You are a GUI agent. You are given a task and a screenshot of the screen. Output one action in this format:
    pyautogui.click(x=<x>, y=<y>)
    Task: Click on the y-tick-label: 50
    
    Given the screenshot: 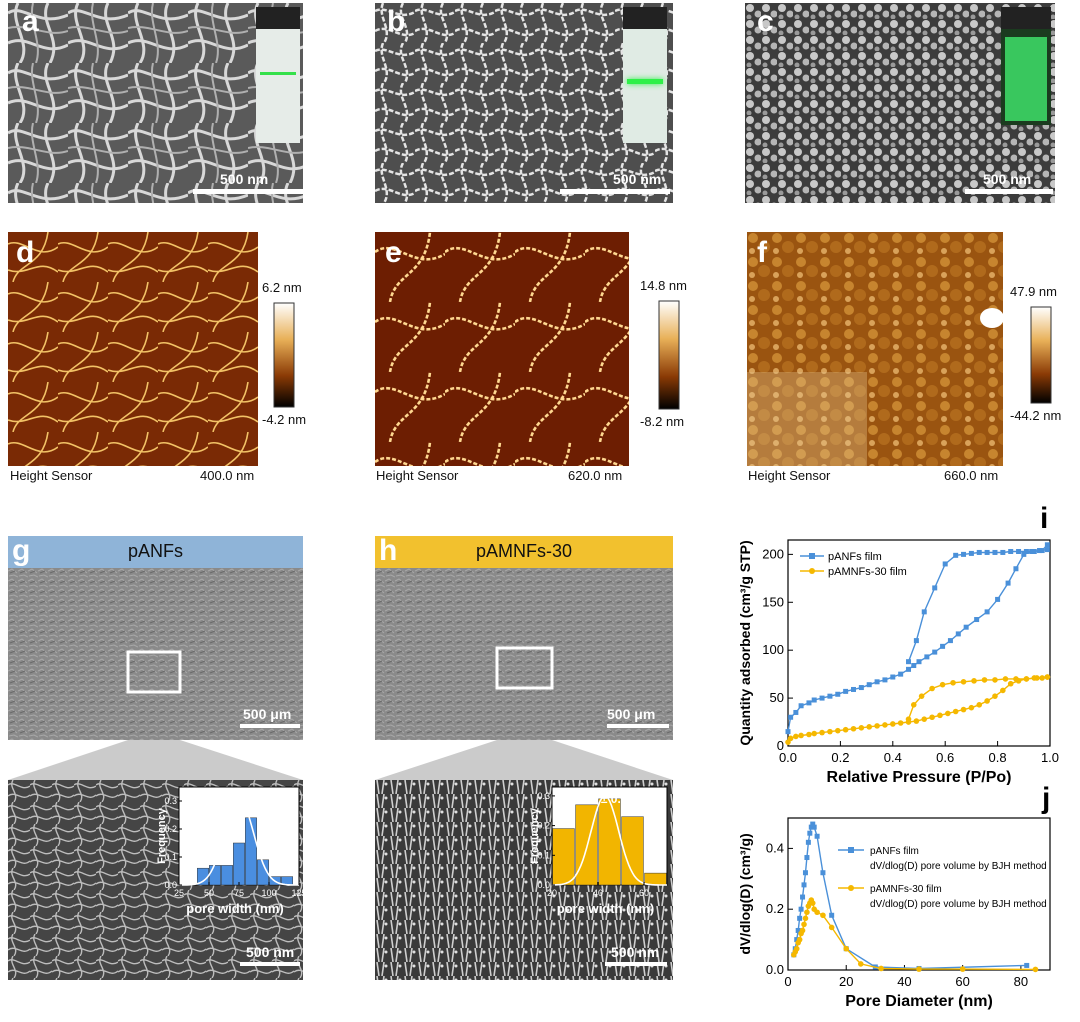 What is the action you would take?
    pyautogui.click(x=777, y=697)
    